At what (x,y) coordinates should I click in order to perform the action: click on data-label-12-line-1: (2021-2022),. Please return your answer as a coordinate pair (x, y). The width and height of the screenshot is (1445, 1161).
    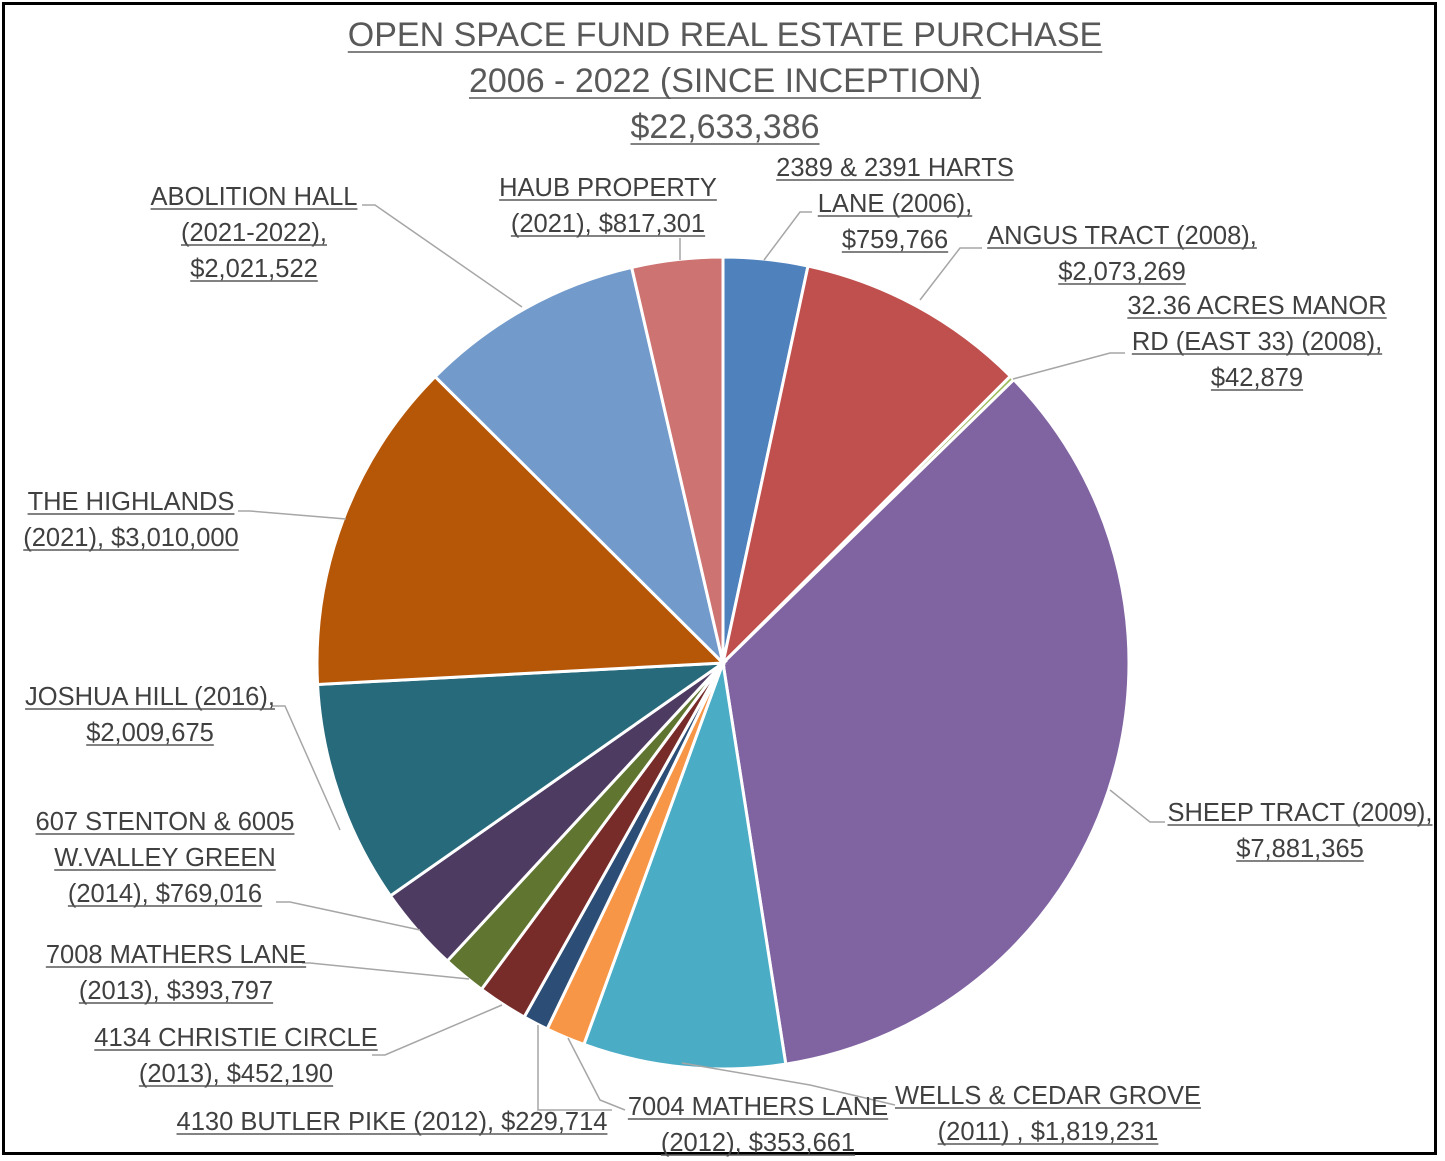
    Looking at the image, I should click on (254, 233).